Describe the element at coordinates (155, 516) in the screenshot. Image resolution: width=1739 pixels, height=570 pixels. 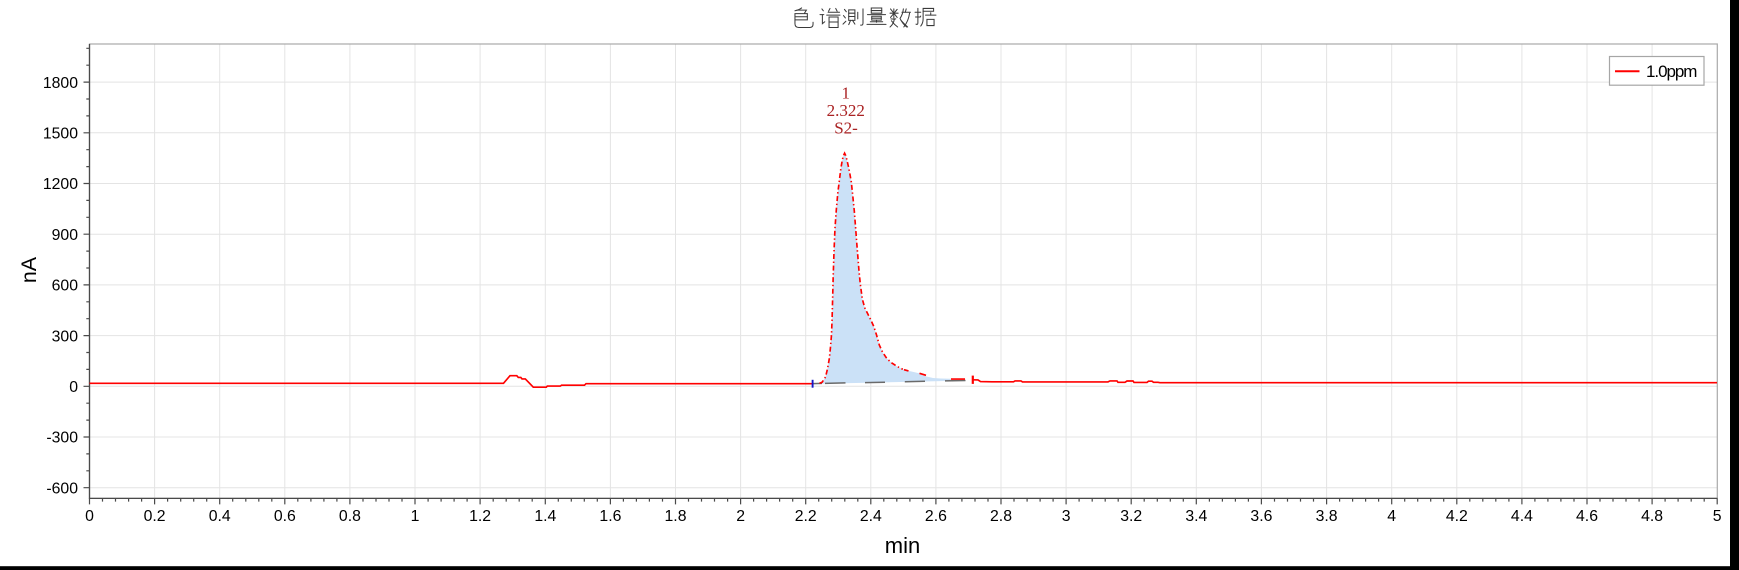
I see `svg-text: 0.2` at that location.